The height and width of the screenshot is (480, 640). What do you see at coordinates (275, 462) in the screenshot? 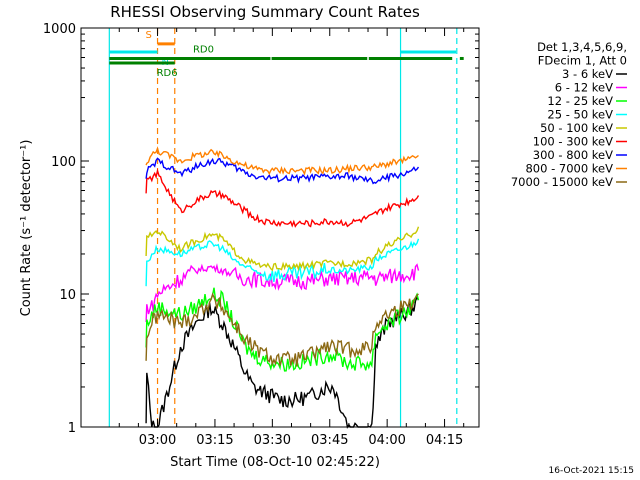
I see `x-axis-label: Start Time (08-Oct-10 02:45:22)` at bounding box center [275, 462].